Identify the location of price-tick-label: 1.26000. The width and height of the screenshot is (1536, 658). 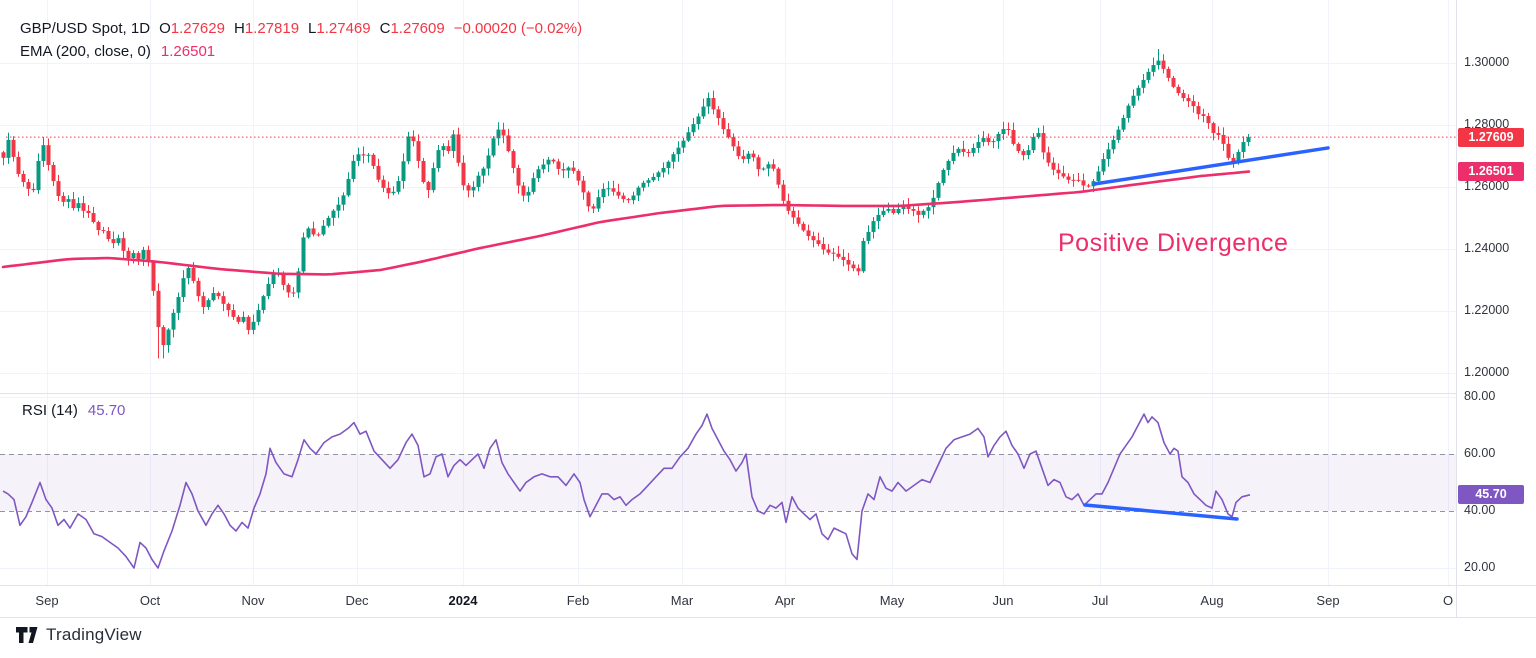
(1487, 186).